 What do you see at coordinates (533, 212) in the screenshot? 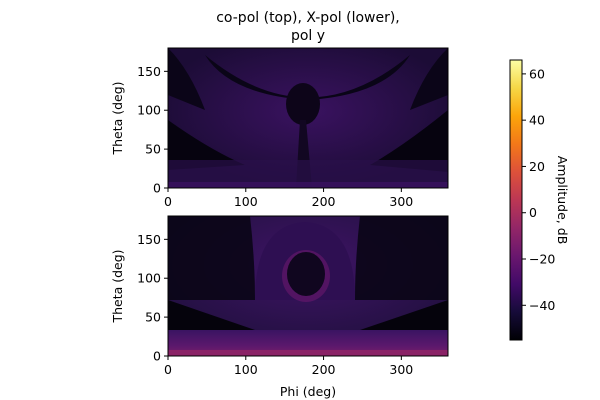
I see `colorbar-tick-label: 0` at bounding box center [533, 212].